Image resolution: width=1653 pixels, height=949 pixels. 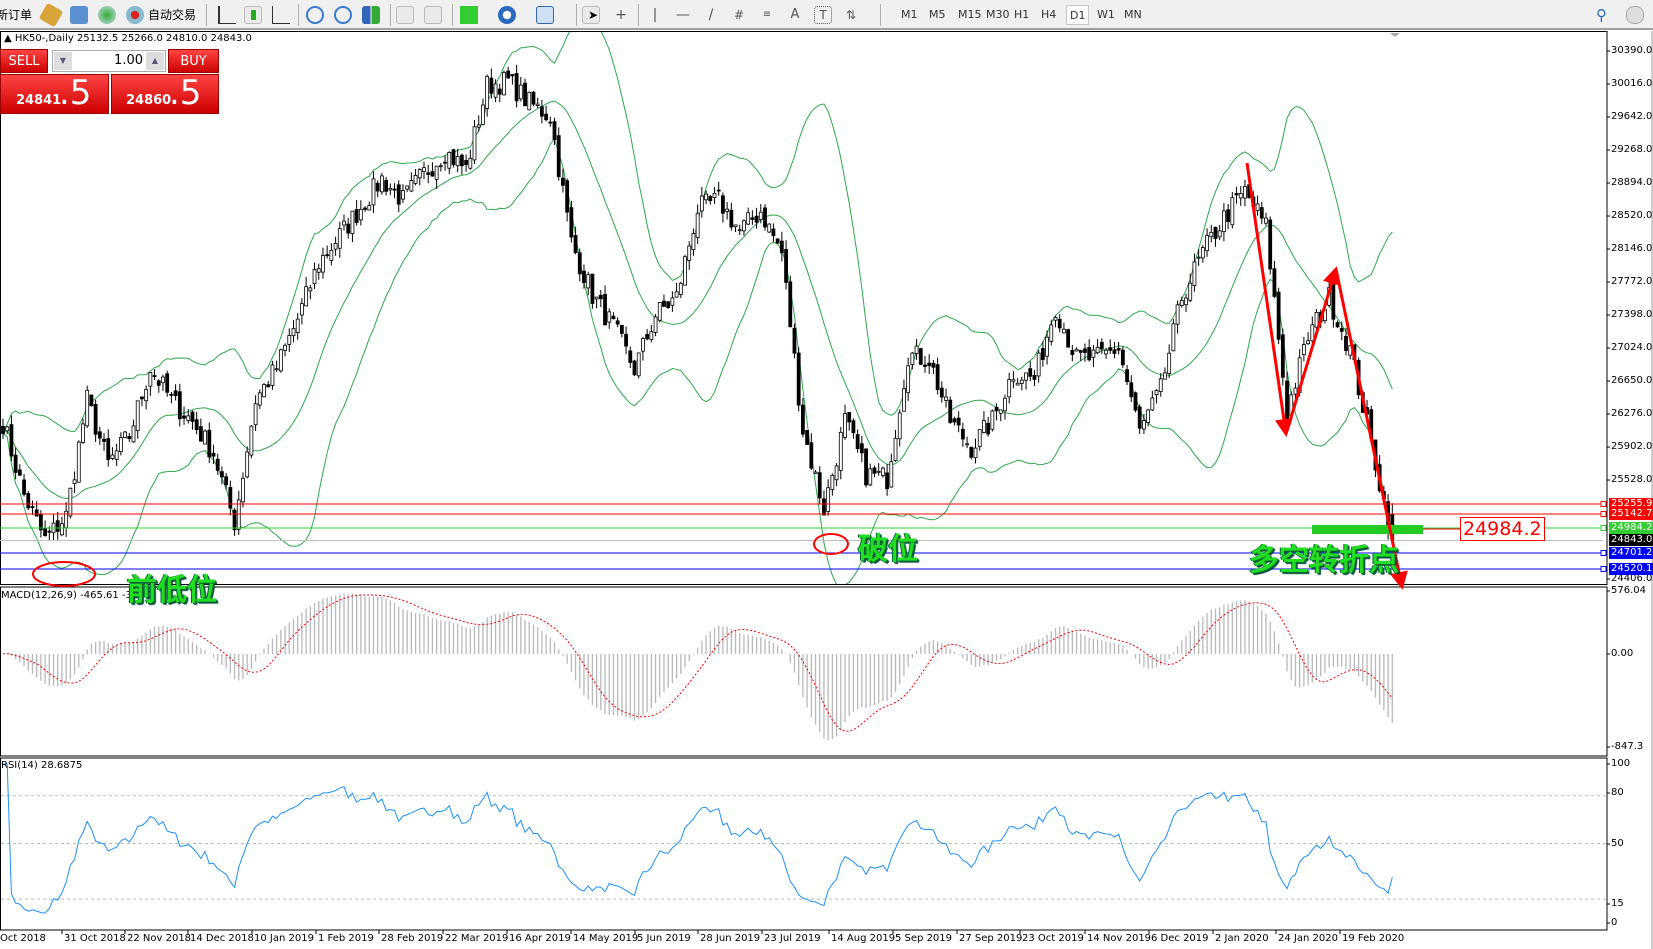 What do you see at coordinates (970, 14) in the screenshot?
I see `timeframe-m15: M15` at bounding box center [970, 14].